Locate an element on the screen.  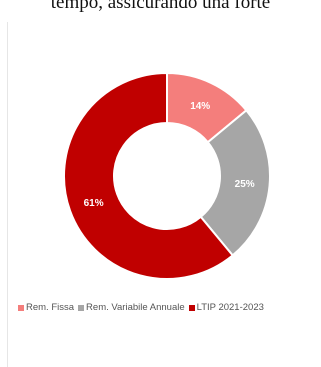
legend-item-rem-variabile-annuale: Rem. Variabile Annuale is located at coordinates (131, 307).